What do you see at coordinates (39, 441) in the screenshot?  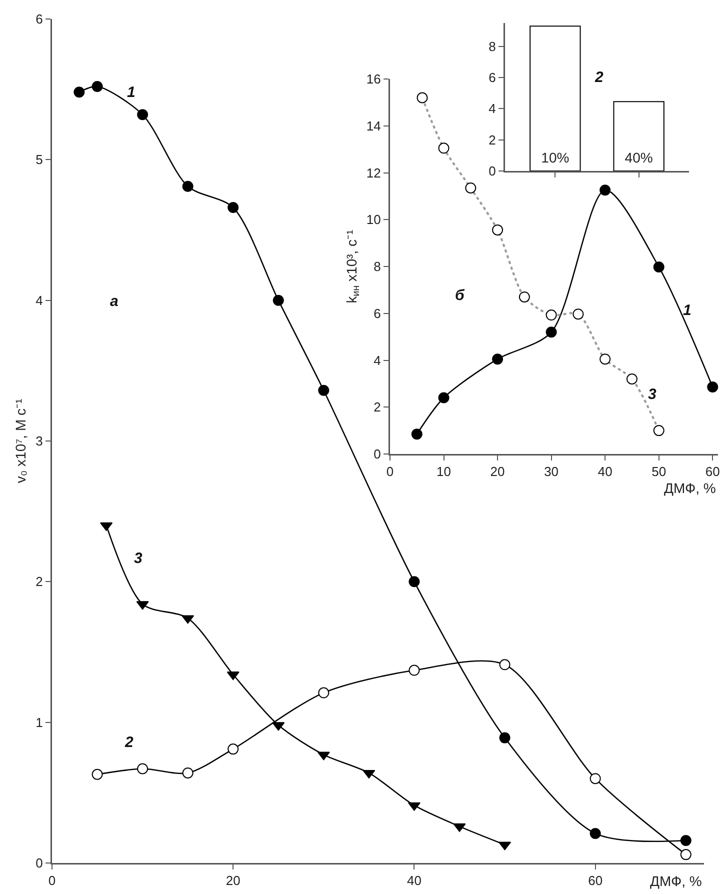 I see `y-tick-label: 3` at bounding box center [39, 441].